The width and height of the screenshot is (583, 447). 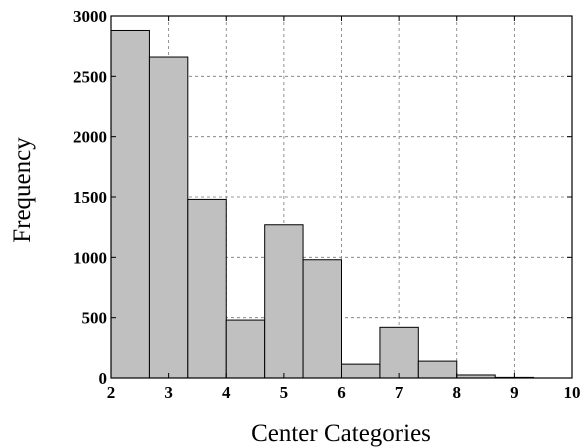 I want to click on x-tick-label: 6, so click(x=341, y=392).